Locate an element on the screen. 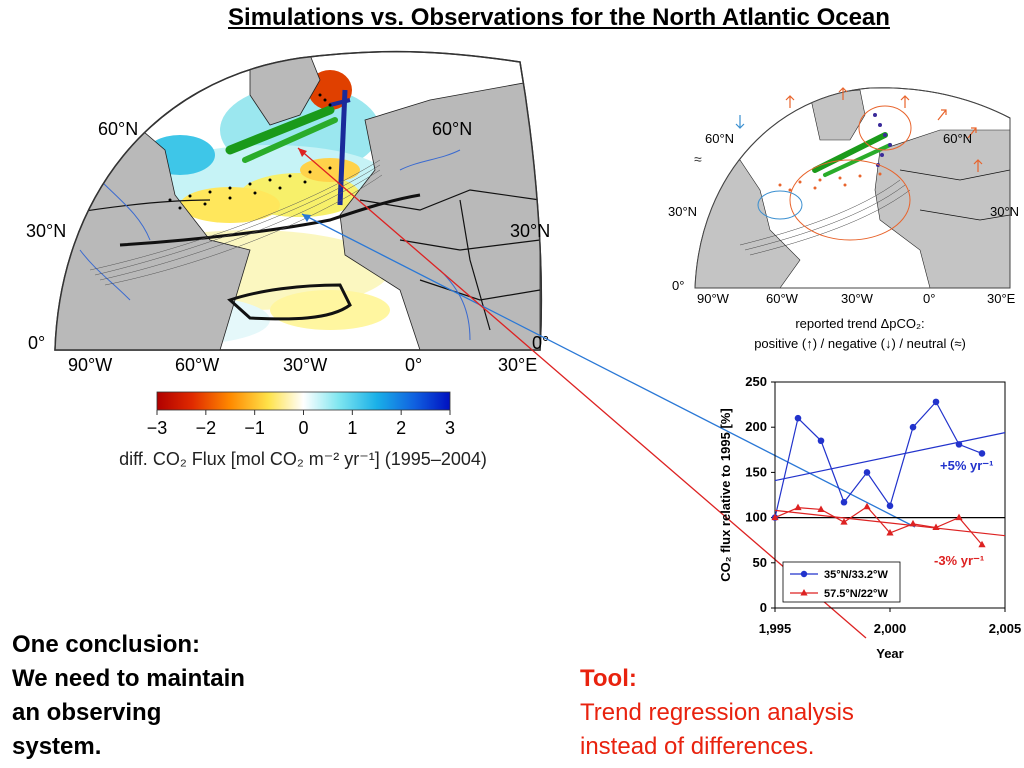 The height and width of the screenshot is (768, 1024). y-tick-label: 0 is located at coordinates (763, 607).